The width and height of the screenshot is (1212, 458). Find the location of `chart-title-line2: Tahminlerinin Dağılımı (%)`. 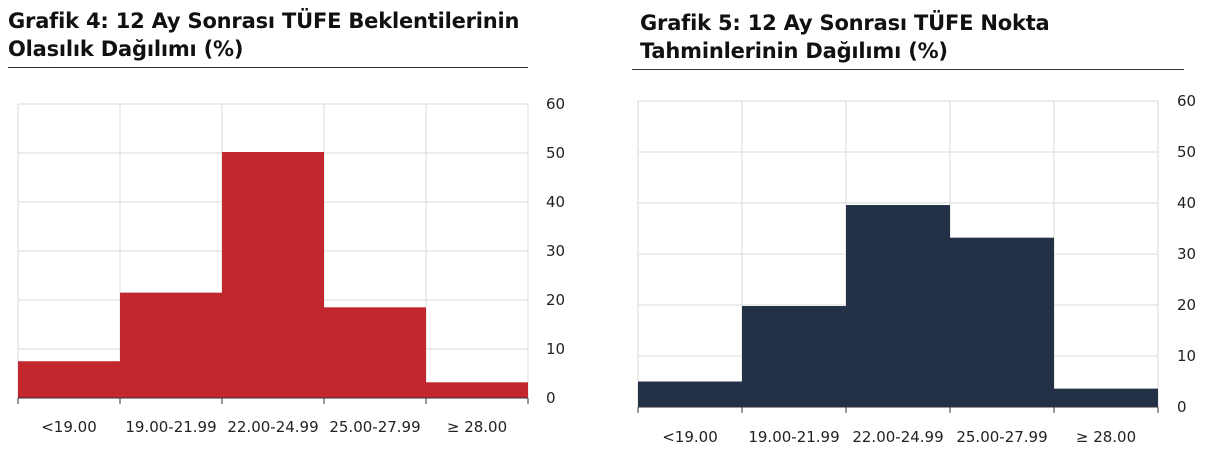

chart-title-line2: Tahminlerinin Dağılımı (%) is located at coordinates (794, 51).